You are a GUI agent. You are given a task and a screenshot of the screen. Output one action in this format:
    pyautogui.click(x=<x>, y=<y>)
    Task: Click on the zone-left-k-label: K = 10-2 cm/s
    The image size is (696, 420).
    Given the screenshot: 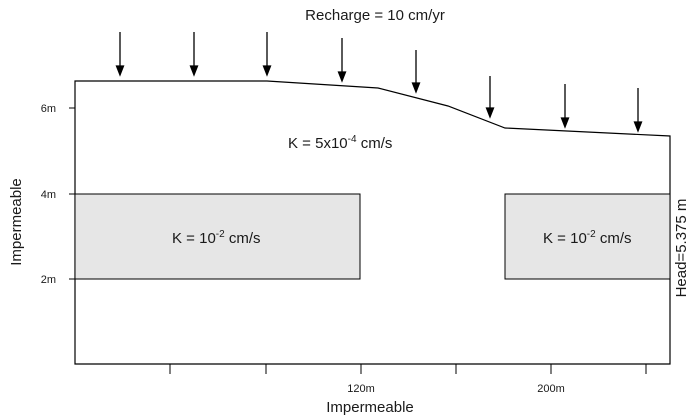 What is the action you would take?
    pyautogui.click(x=216, y=238)
    